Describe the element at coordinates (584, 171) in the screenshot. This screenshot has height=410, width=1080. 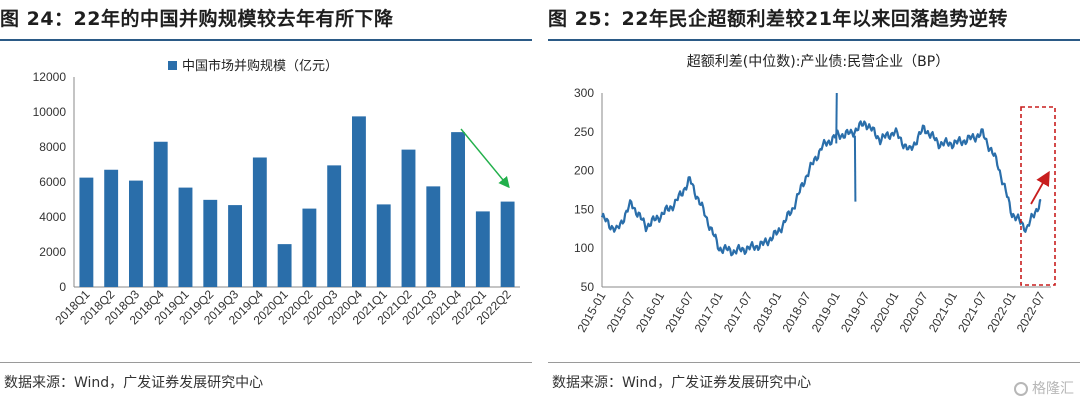
I see `y-tick-label: 200` at that location.